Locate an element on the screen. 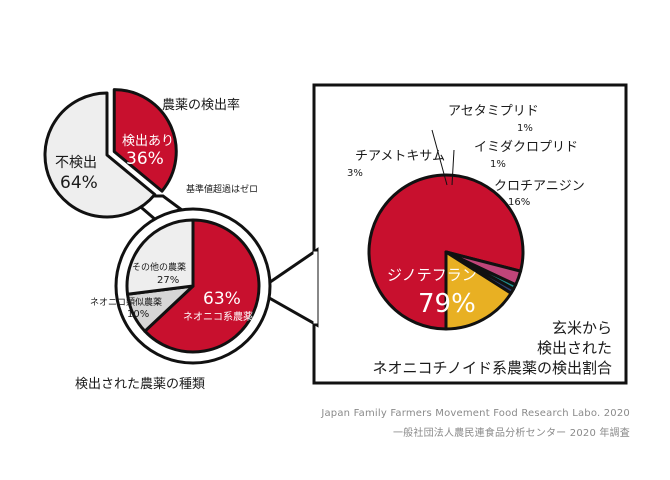 The width and height of the screenshot is (670, 480). neonicotinoid-breakdown-pie is located at coordinates (446, 252).